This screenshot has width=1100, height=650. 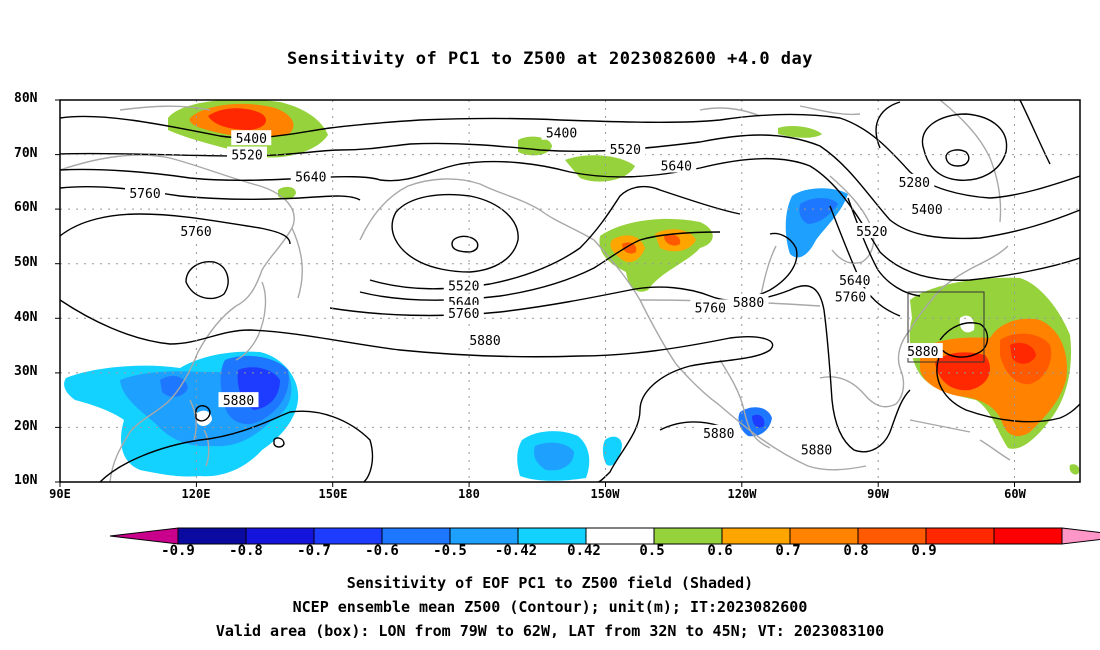 What do you see at coordinates (251, 321) in the screenshot?
I see `japan-coast` at bounding box center [251, 321].